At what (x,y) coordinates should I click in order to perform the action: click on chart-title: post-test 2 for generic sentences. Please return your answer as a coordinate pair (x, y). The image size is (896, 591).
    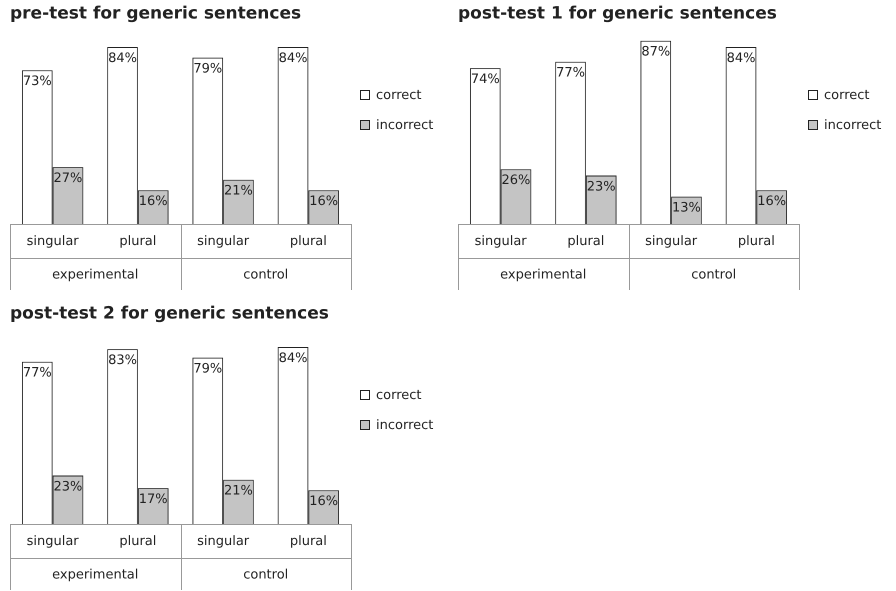
    Looking at the image, I should click on (169, 314).